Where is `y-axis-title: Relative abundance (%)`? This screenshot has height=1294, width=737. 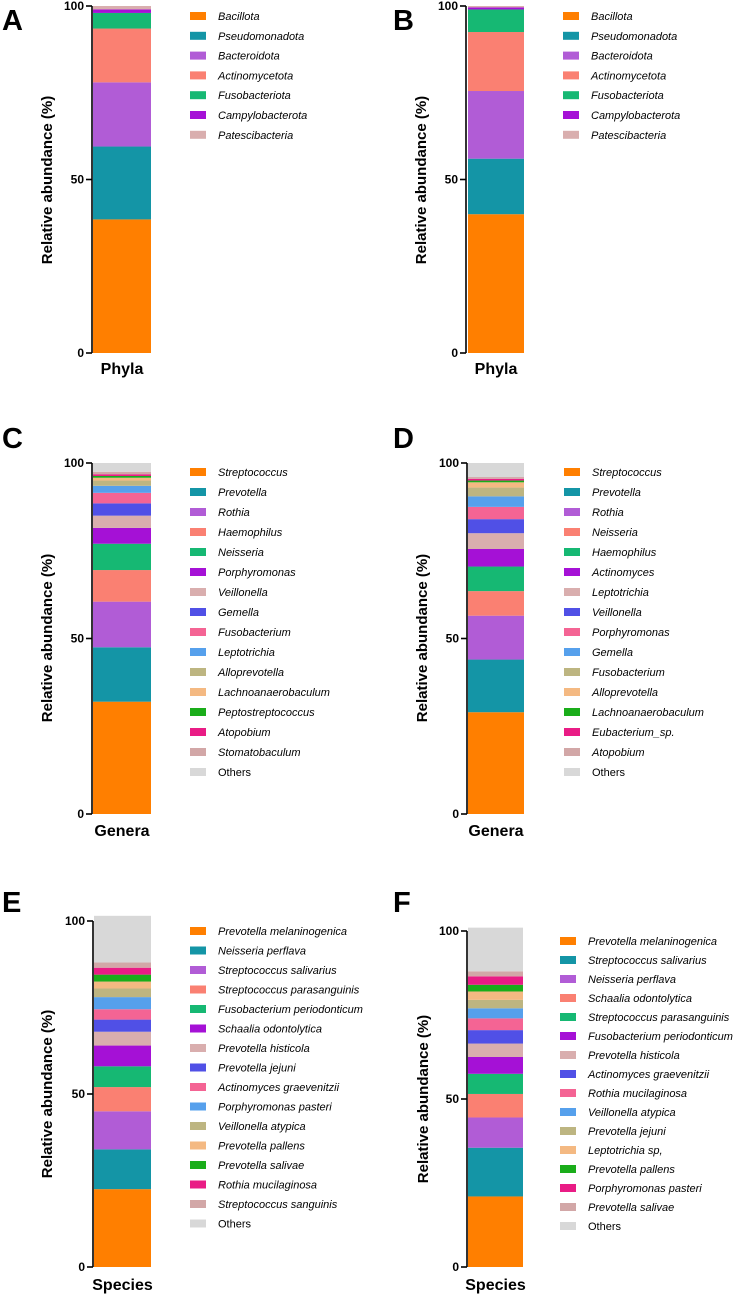
y-axis-title: Relative abundance (%) is located at coordinates (47, 180).